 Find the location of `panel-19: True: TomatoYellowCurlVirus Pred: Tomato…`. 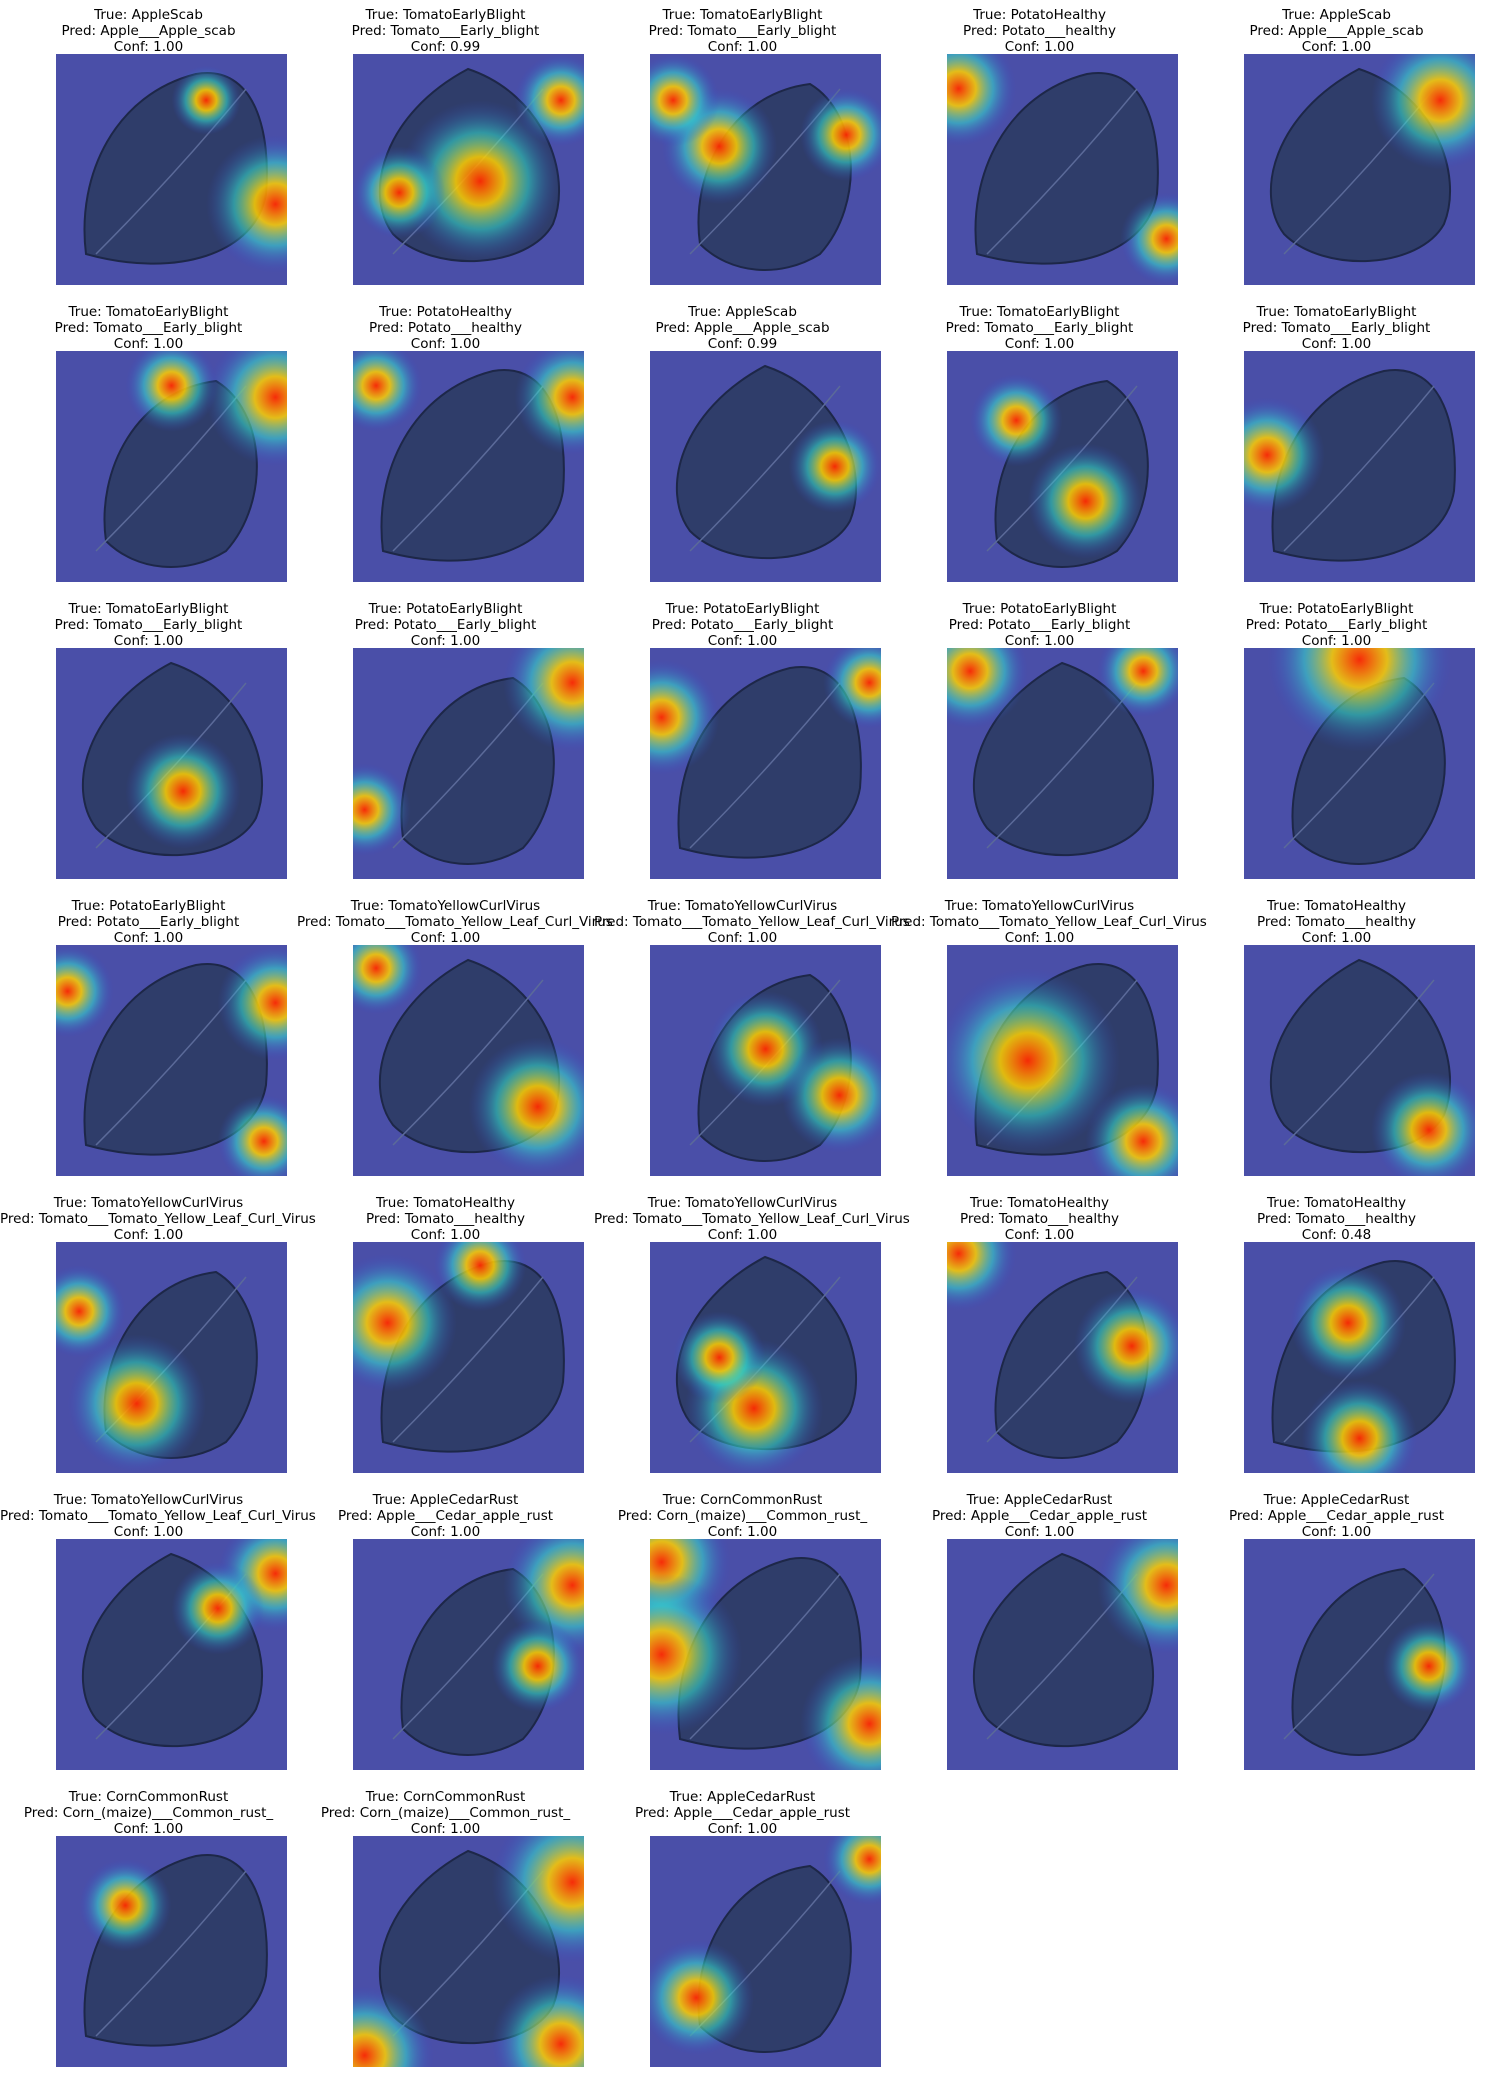

panel-19: True: TomatoYellowCurlVirus Pred: Tomato… is located at coordinates (1049, 1040).